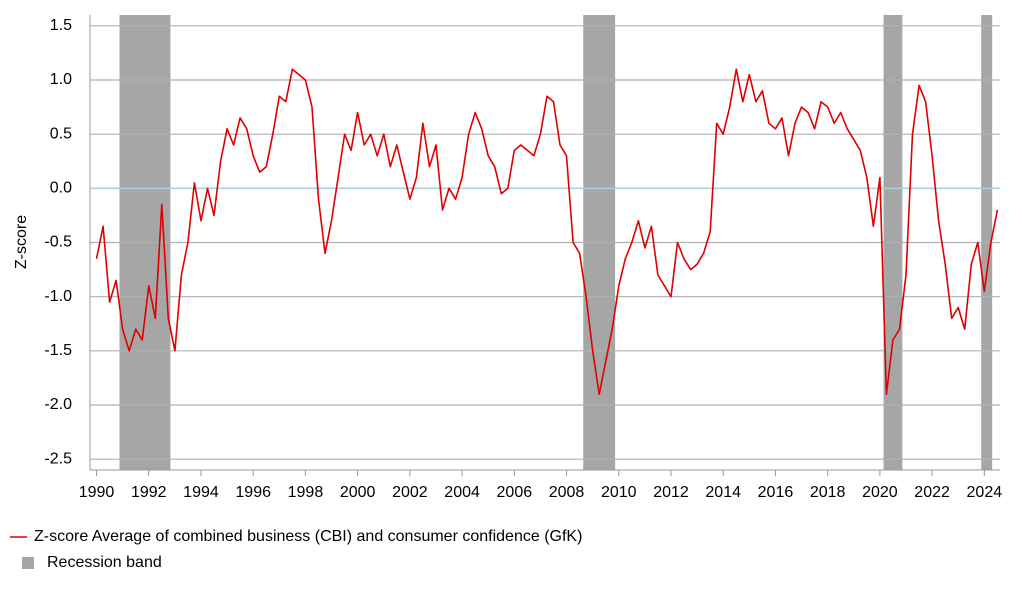 Image resolution: width=1022 pixels, height=597 pixels. Describe the element at coordinates (58, 458) in the screenshot. I see `y-tick-label: -2.5` at that location.